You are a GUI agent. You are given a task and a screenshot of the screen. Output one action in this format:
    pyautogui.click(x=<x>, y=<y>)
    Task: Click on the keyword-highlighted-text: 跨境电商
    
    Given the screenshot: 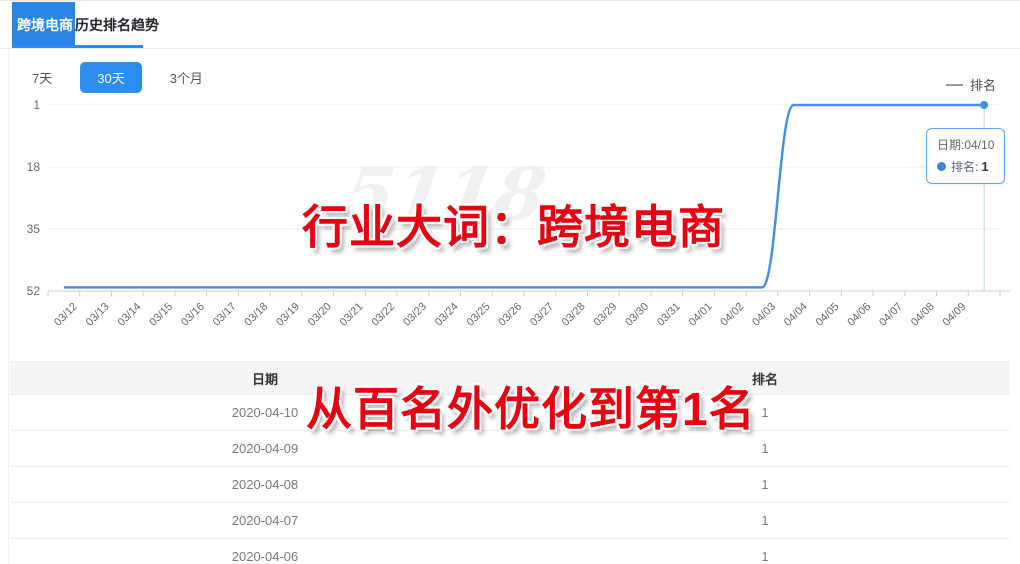 What is the action you would take?
    pyautogui.click(x=43, y=24)
    